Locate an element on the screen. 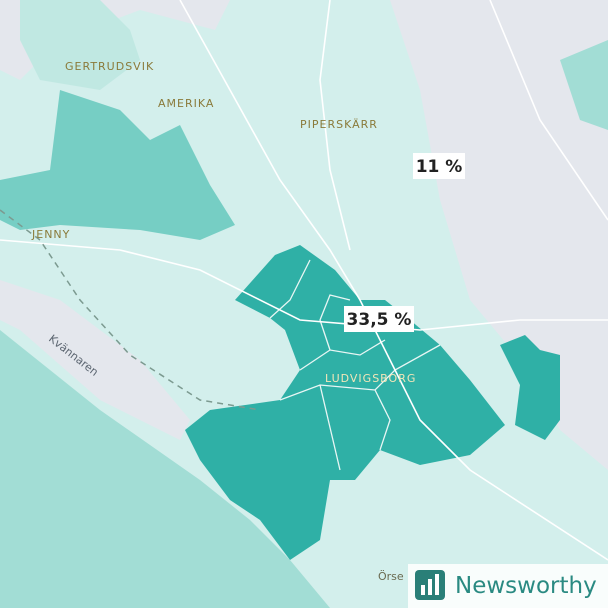  railway is located at coordinates (130, 310).